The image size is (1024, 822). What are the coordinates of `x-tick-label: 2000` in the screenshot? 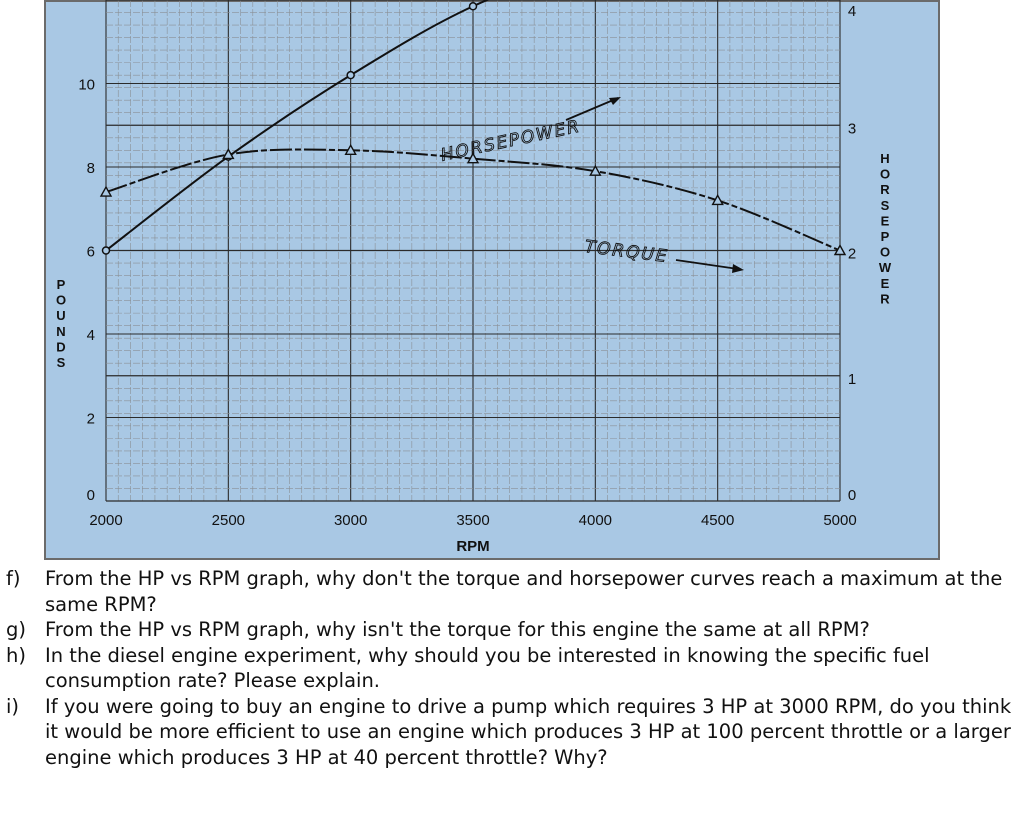 It's located at (105, 520).